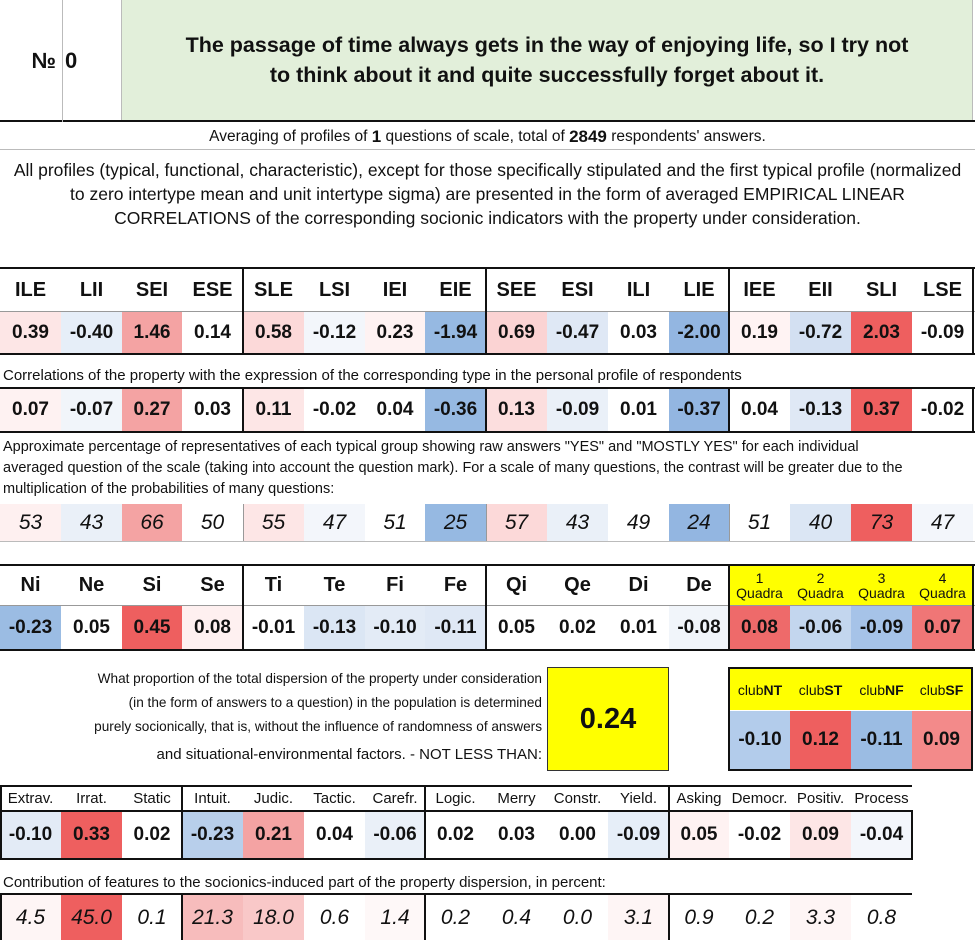  I want to click on function-value-cell: -0.01, so click(273, 627).